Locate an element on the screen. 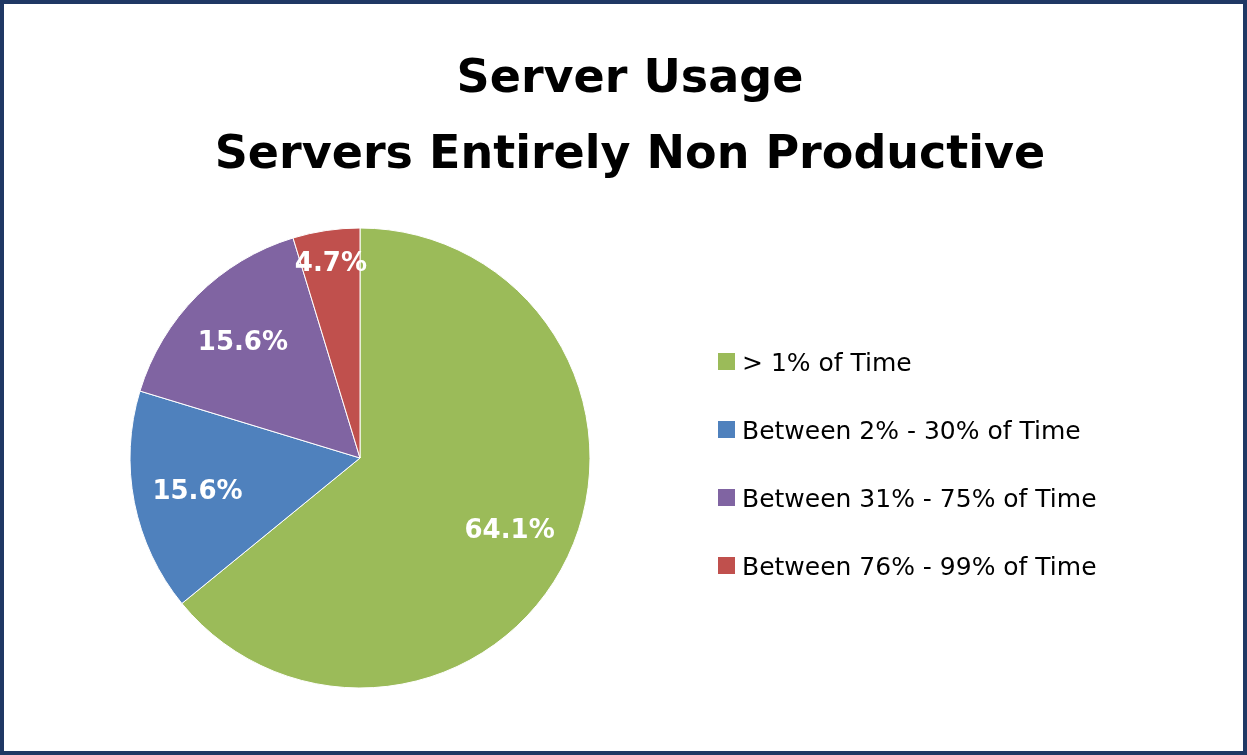  legend-label: Between 76% - 99% of Time is located at coordinates (919, 566).